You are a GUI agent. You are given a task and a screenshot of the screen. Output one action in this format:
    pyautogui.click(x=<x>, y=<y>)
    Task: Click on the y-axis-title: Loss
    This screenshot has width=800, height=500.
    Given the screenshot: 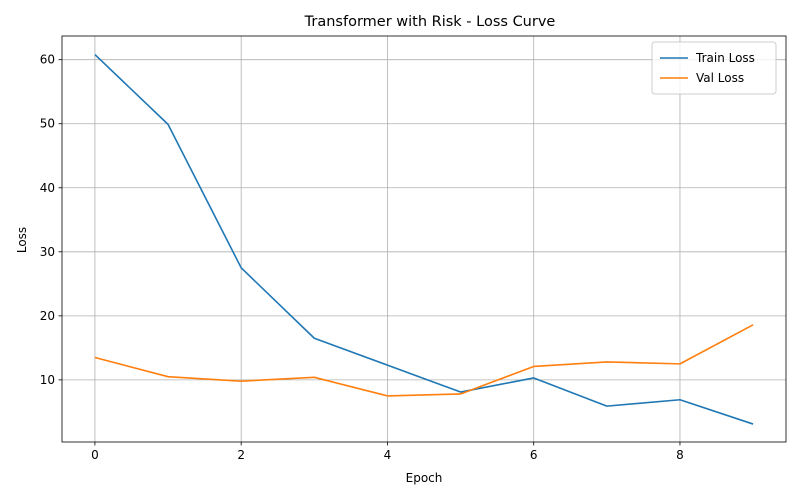 What is the action you would take?
    pyautogui.click(x=22, y=240)
    